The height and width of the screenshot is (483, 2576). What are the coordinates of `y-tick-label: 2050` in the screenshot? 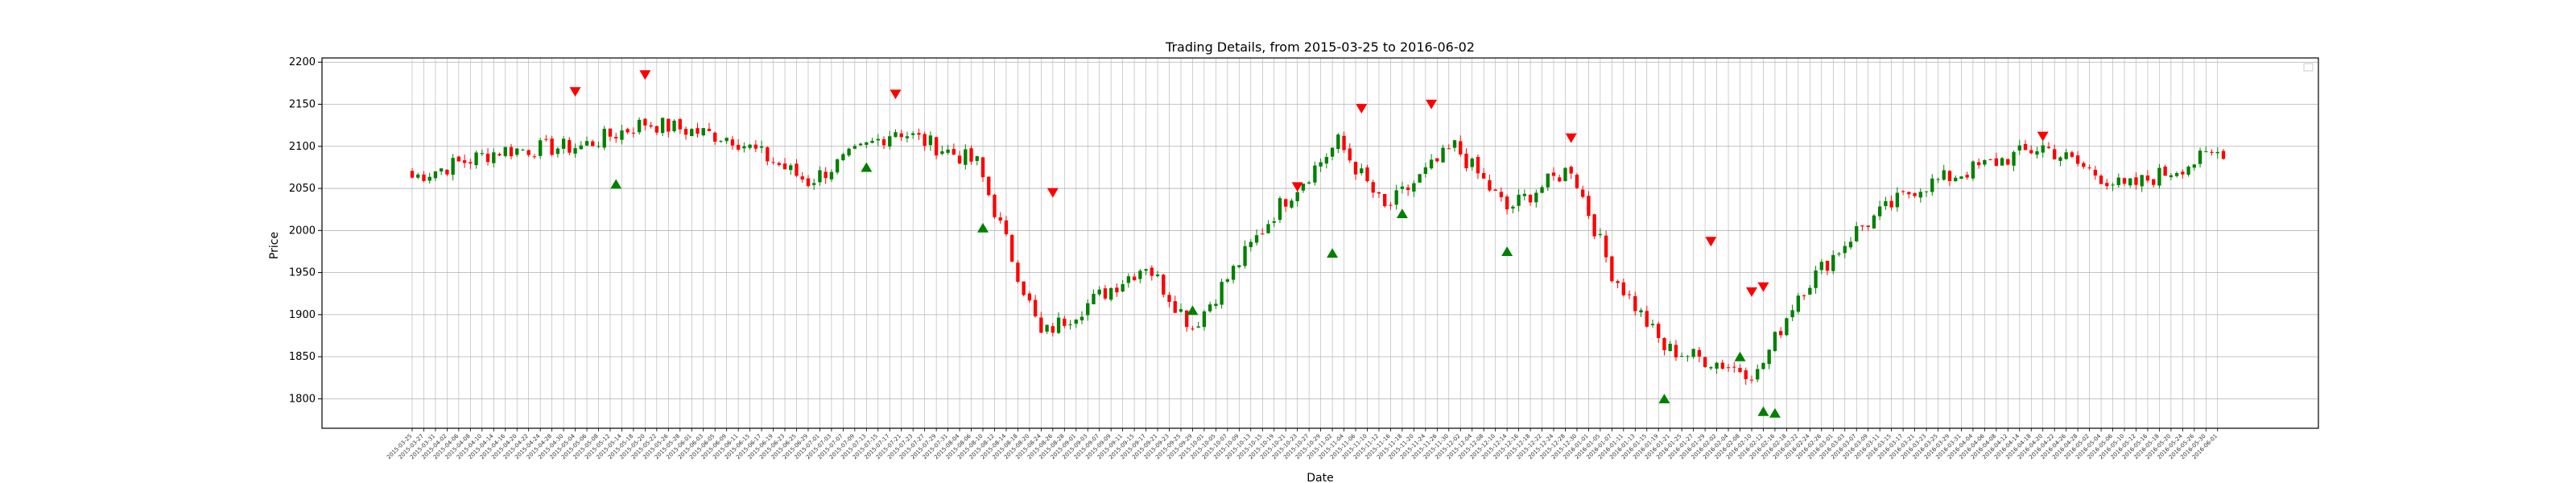 It's located at (302, 189).